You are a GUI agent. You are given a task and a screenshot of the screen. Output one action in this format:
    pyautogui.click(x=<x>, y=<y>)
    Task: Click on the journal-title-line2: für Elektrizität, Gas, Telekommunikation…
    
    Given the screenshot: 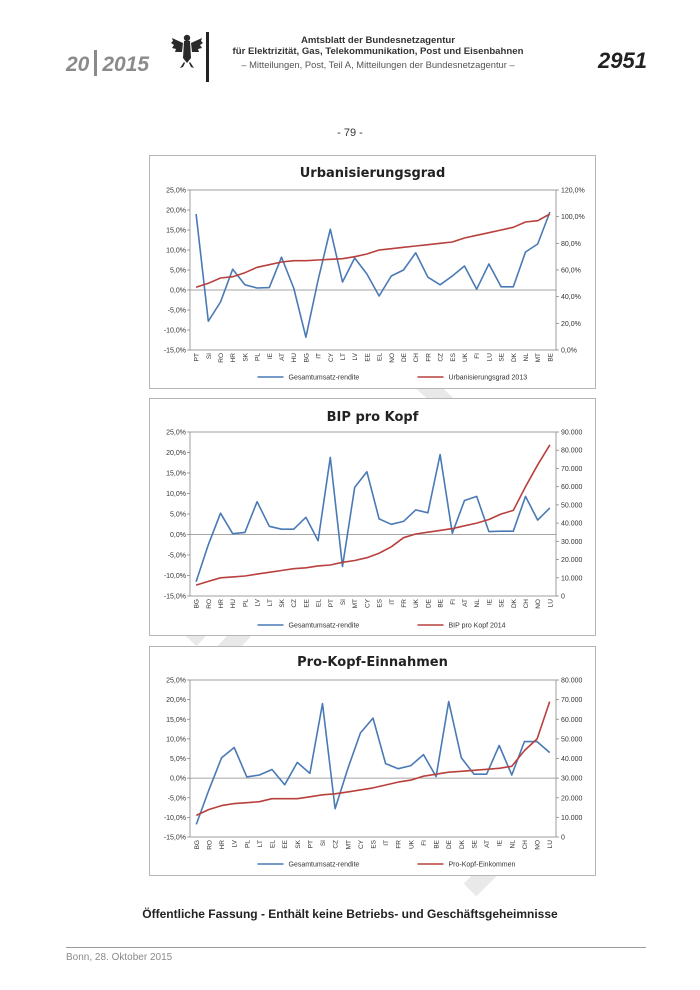 What is the action you would take?
    pyautogui.click(x=378, y=51)
    